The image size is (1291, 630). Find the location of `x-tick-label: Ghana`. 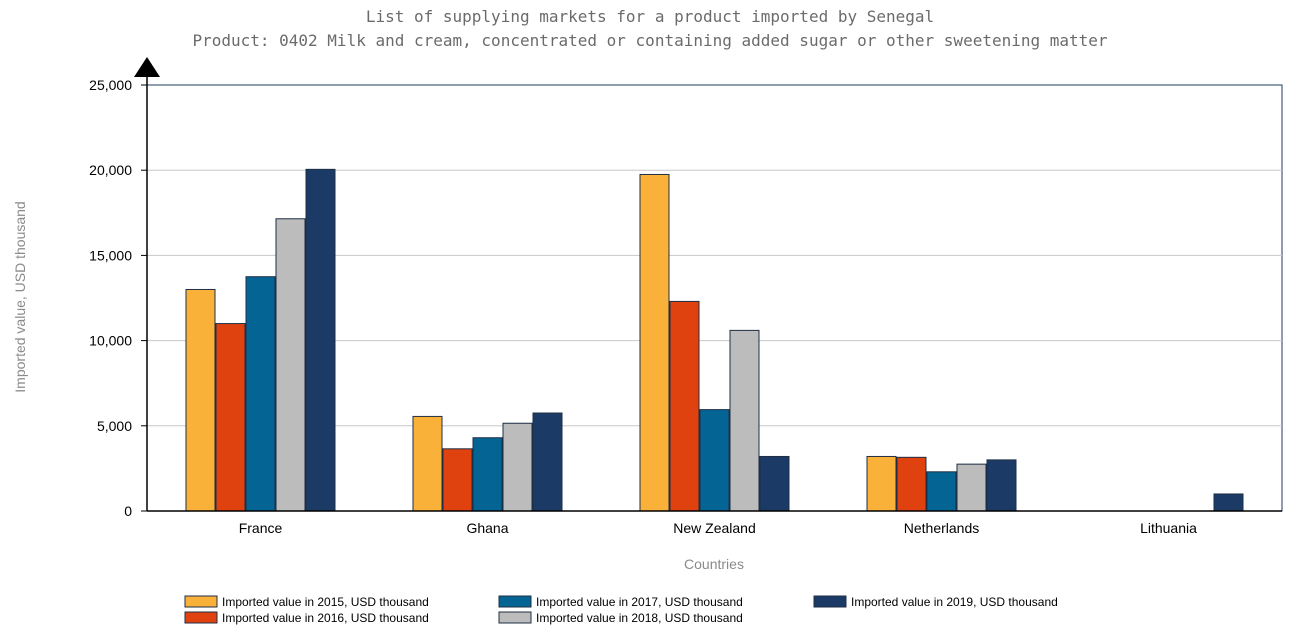

x-tick-label: Ghana is located at coordinates (487, 528).